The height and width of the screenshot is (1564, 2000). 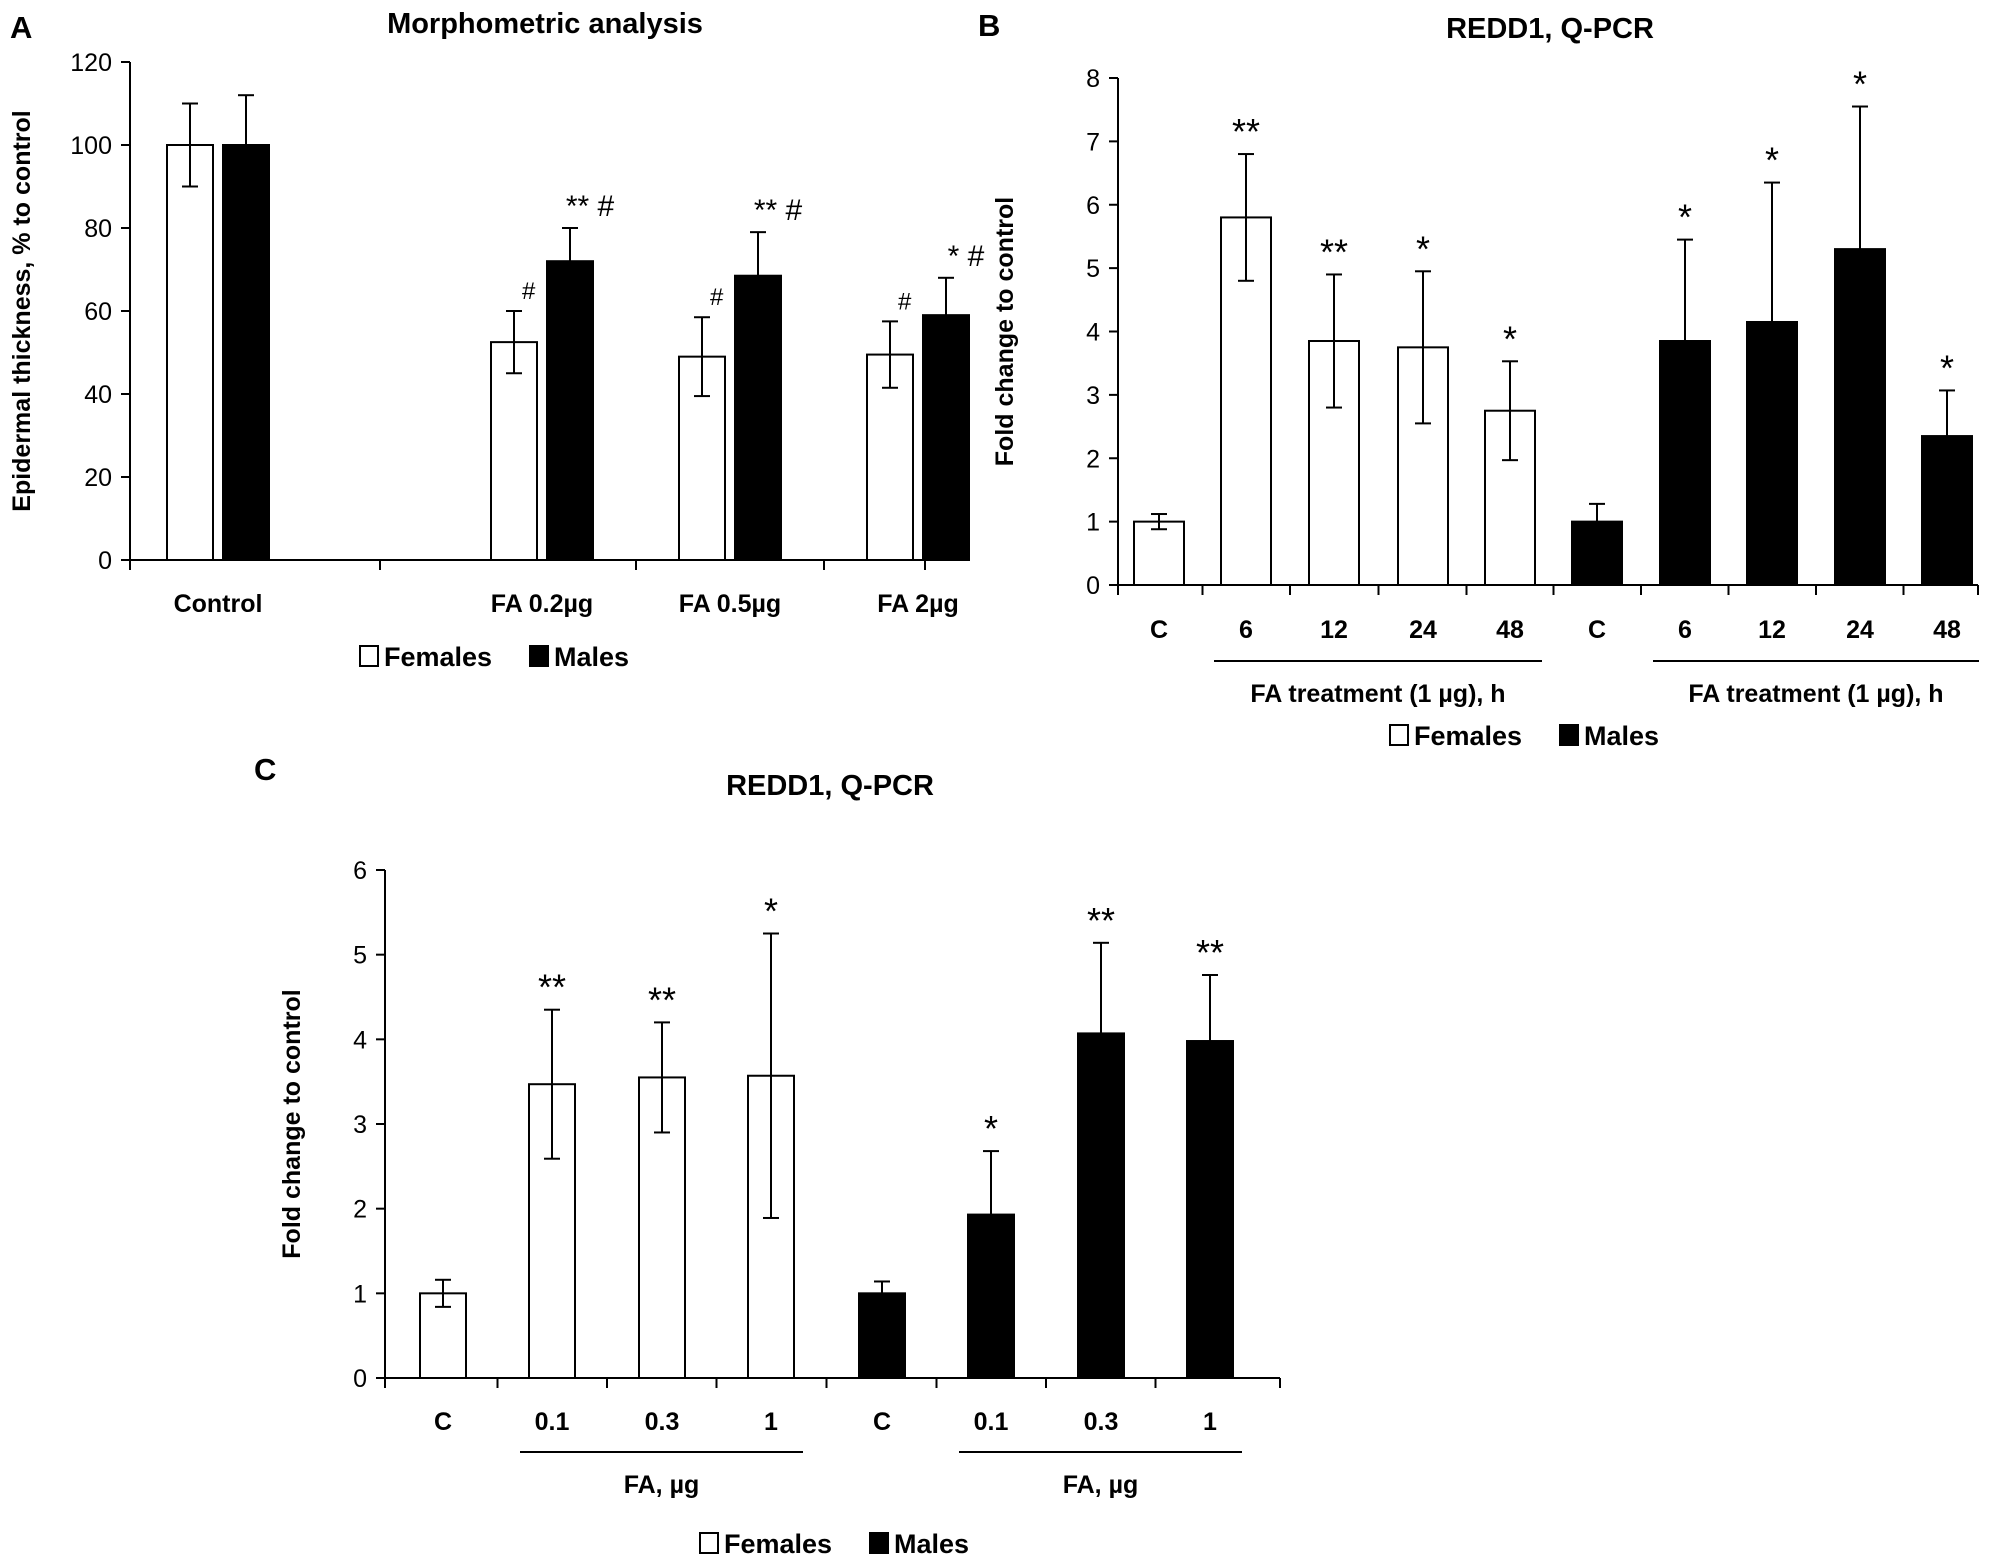 I want to click on x-tick-label: Control, so click(x=218, y=604).